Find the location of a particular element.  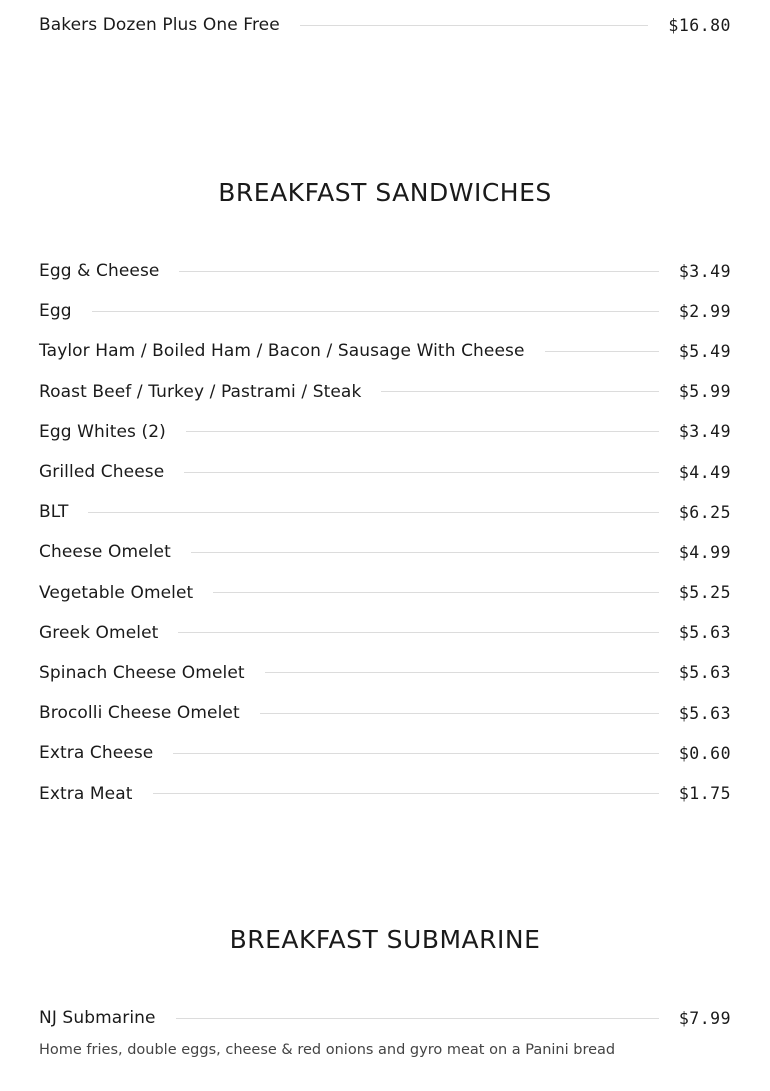

menu-item-name: Extra Meat is located at coordinates (86, 793).